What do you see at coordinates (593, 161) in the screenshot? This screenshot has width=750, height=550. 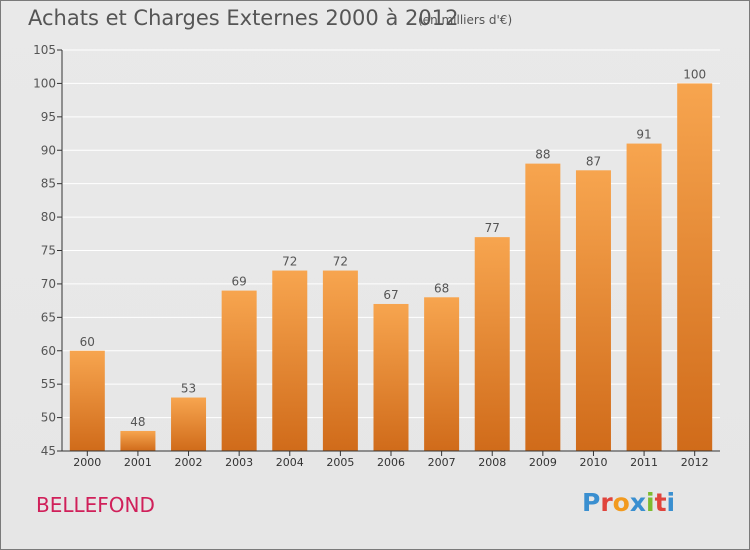 I see `data-label-2010: 87` at bounding box center [593, 161].